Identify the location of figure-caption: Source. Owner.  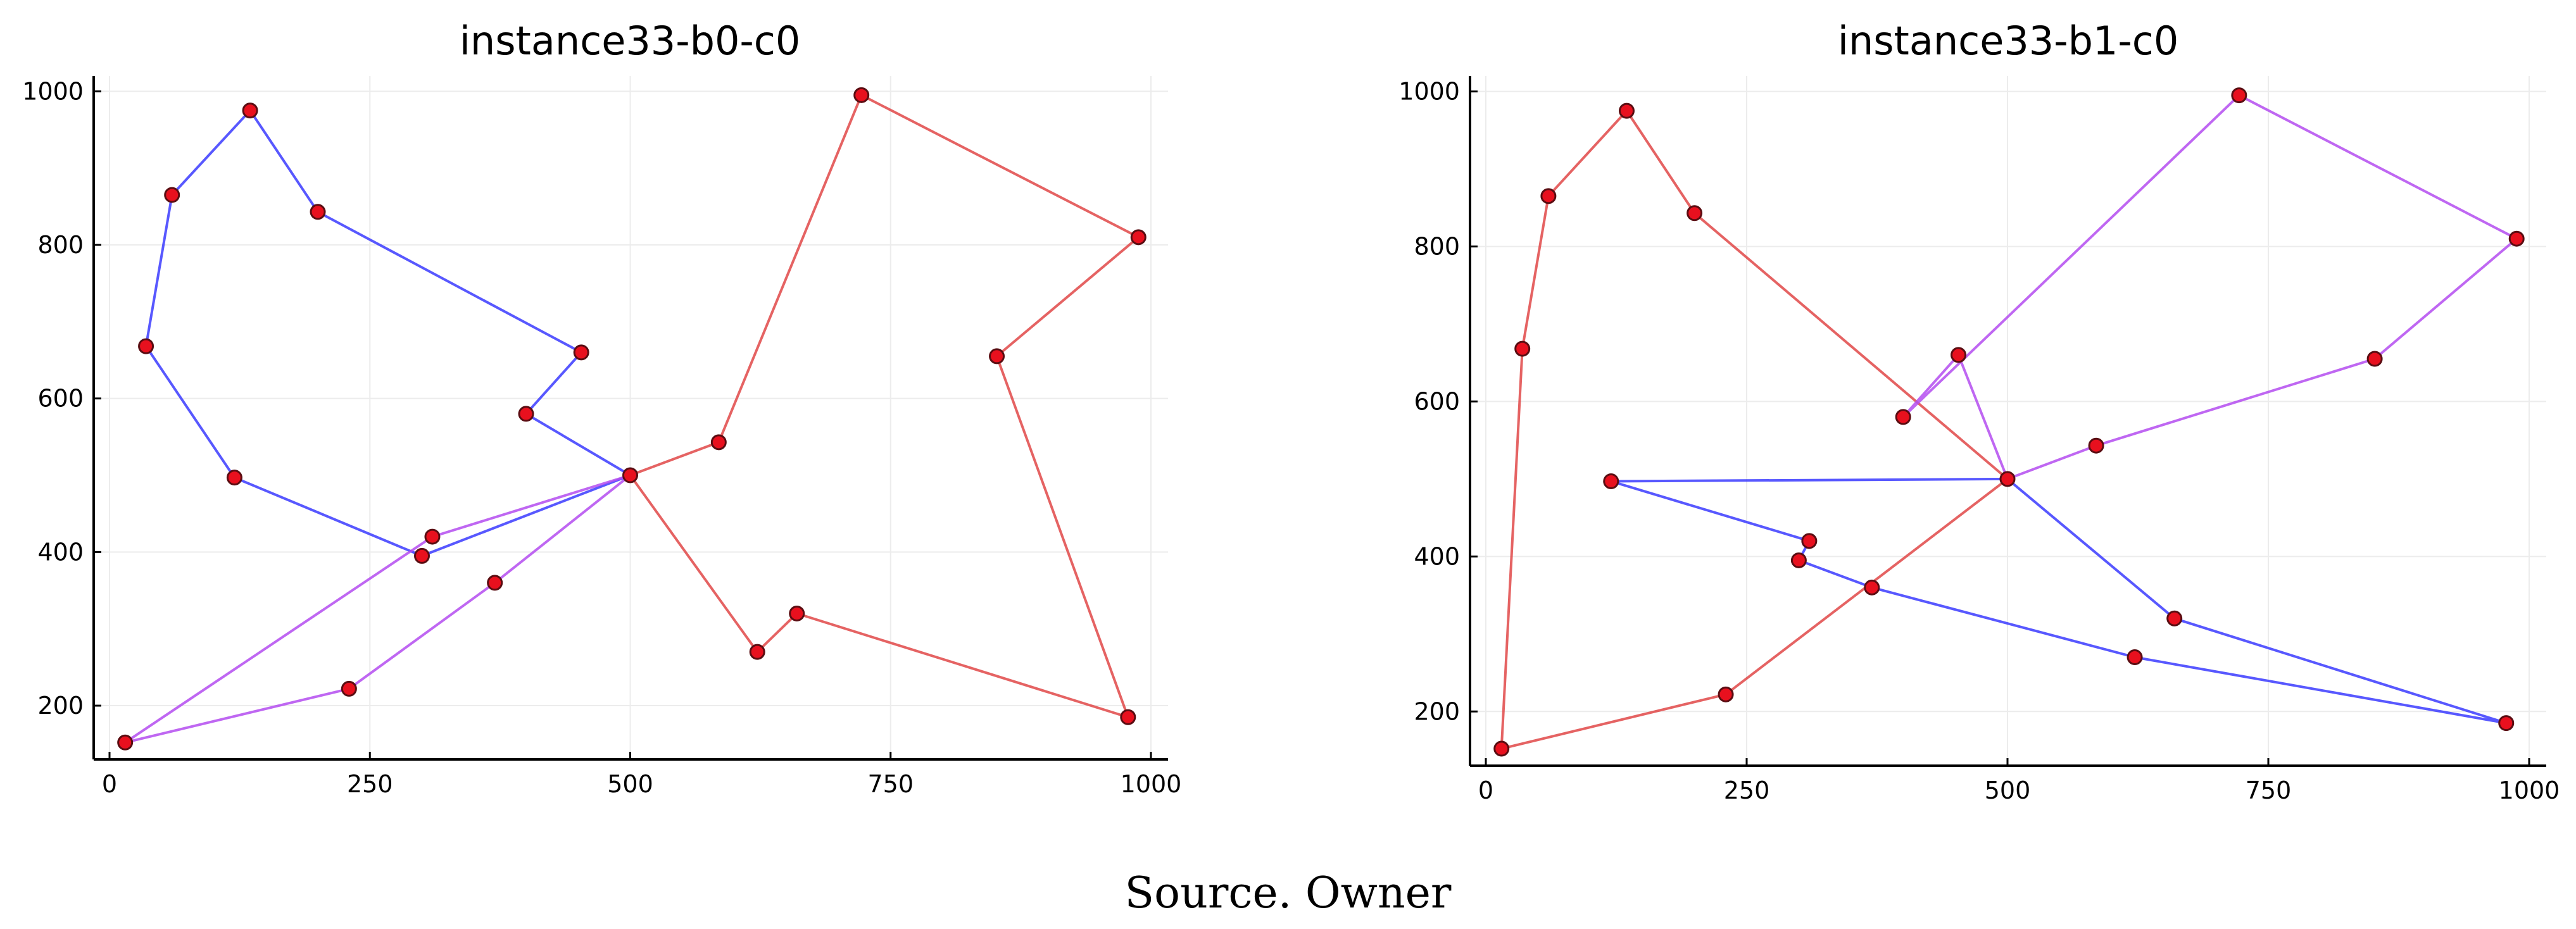
(1288, 893).